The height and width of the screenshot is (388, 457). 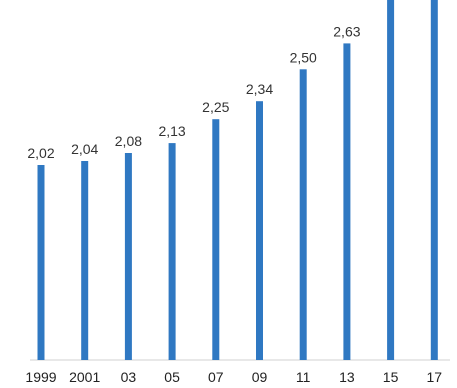 What do you see at coordinates (435, 377) in the screenshot?
I see `x-tick-label-17: 17` at bounding box center [435, 377].